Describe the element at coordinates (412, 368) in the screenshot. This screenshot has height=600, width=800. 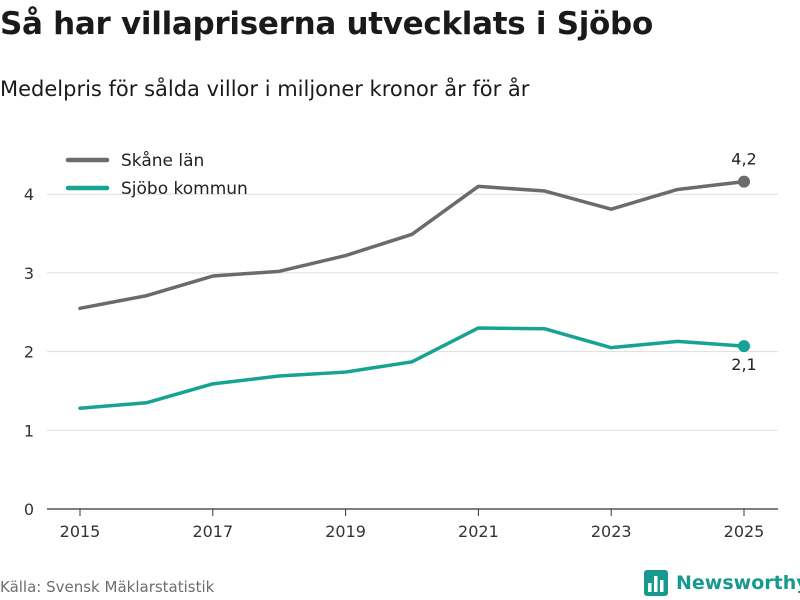
I see `series-line` at that location.